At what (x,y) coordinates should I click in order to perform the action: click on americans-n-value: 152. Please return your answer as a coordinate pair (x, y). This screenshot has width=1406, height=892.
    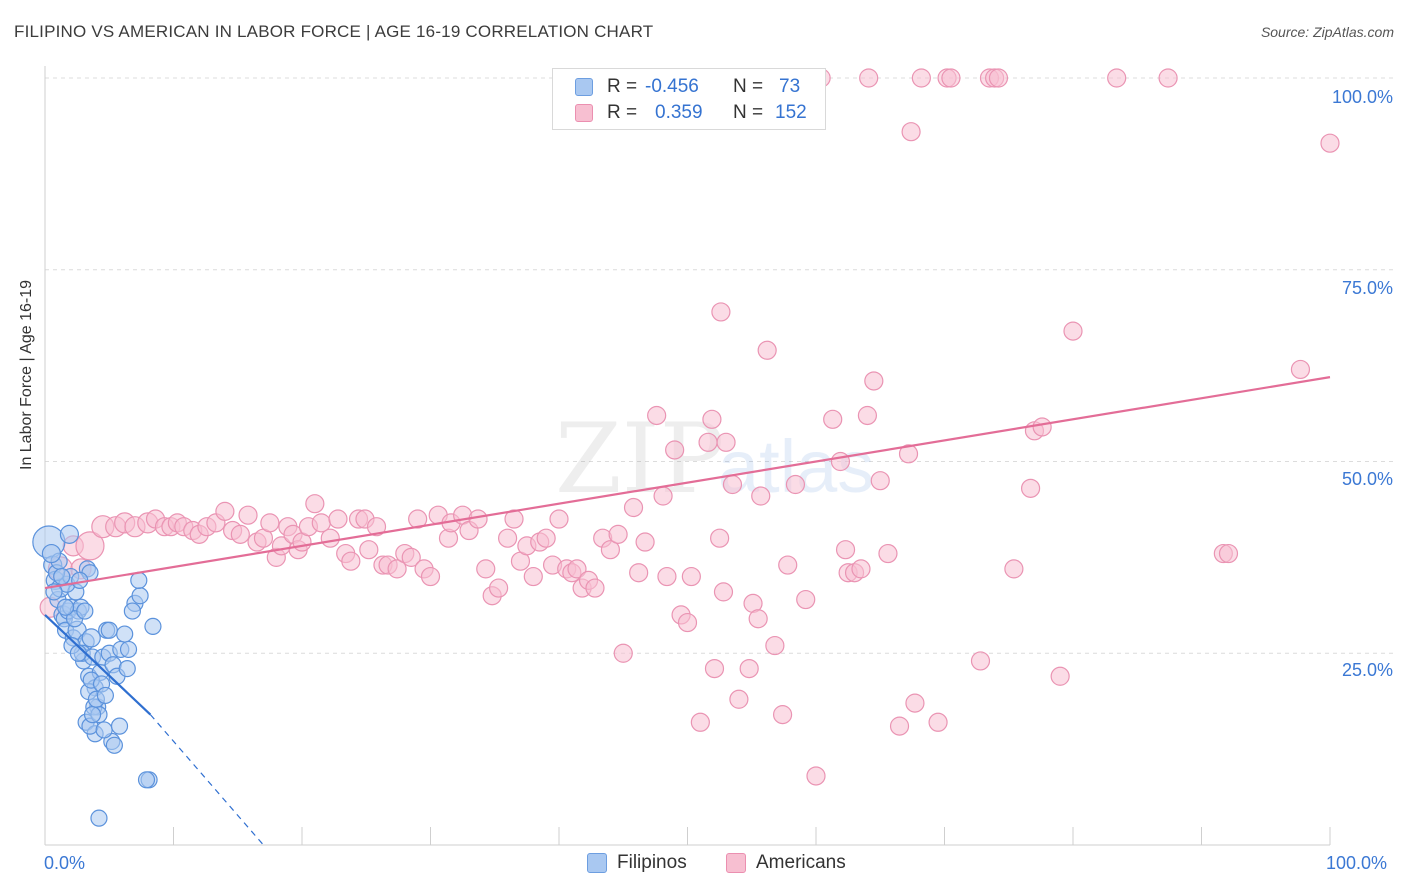
    Looking at the image, I should click on (791, 112).